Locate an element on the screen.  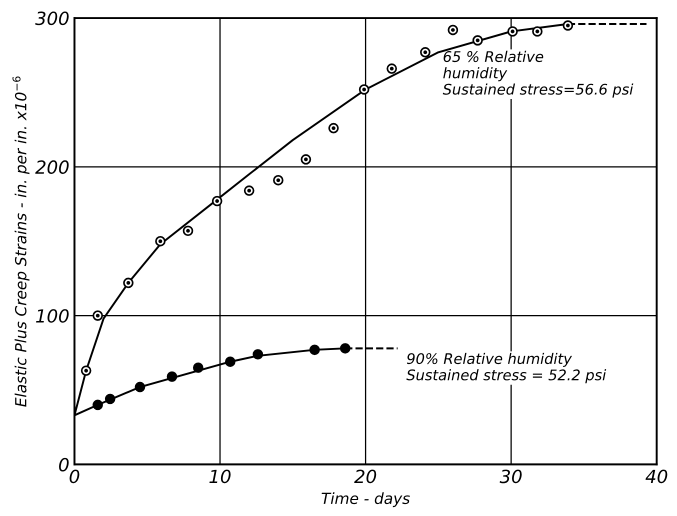
x-tick-label: 40 is located at coordinates (657, 477).